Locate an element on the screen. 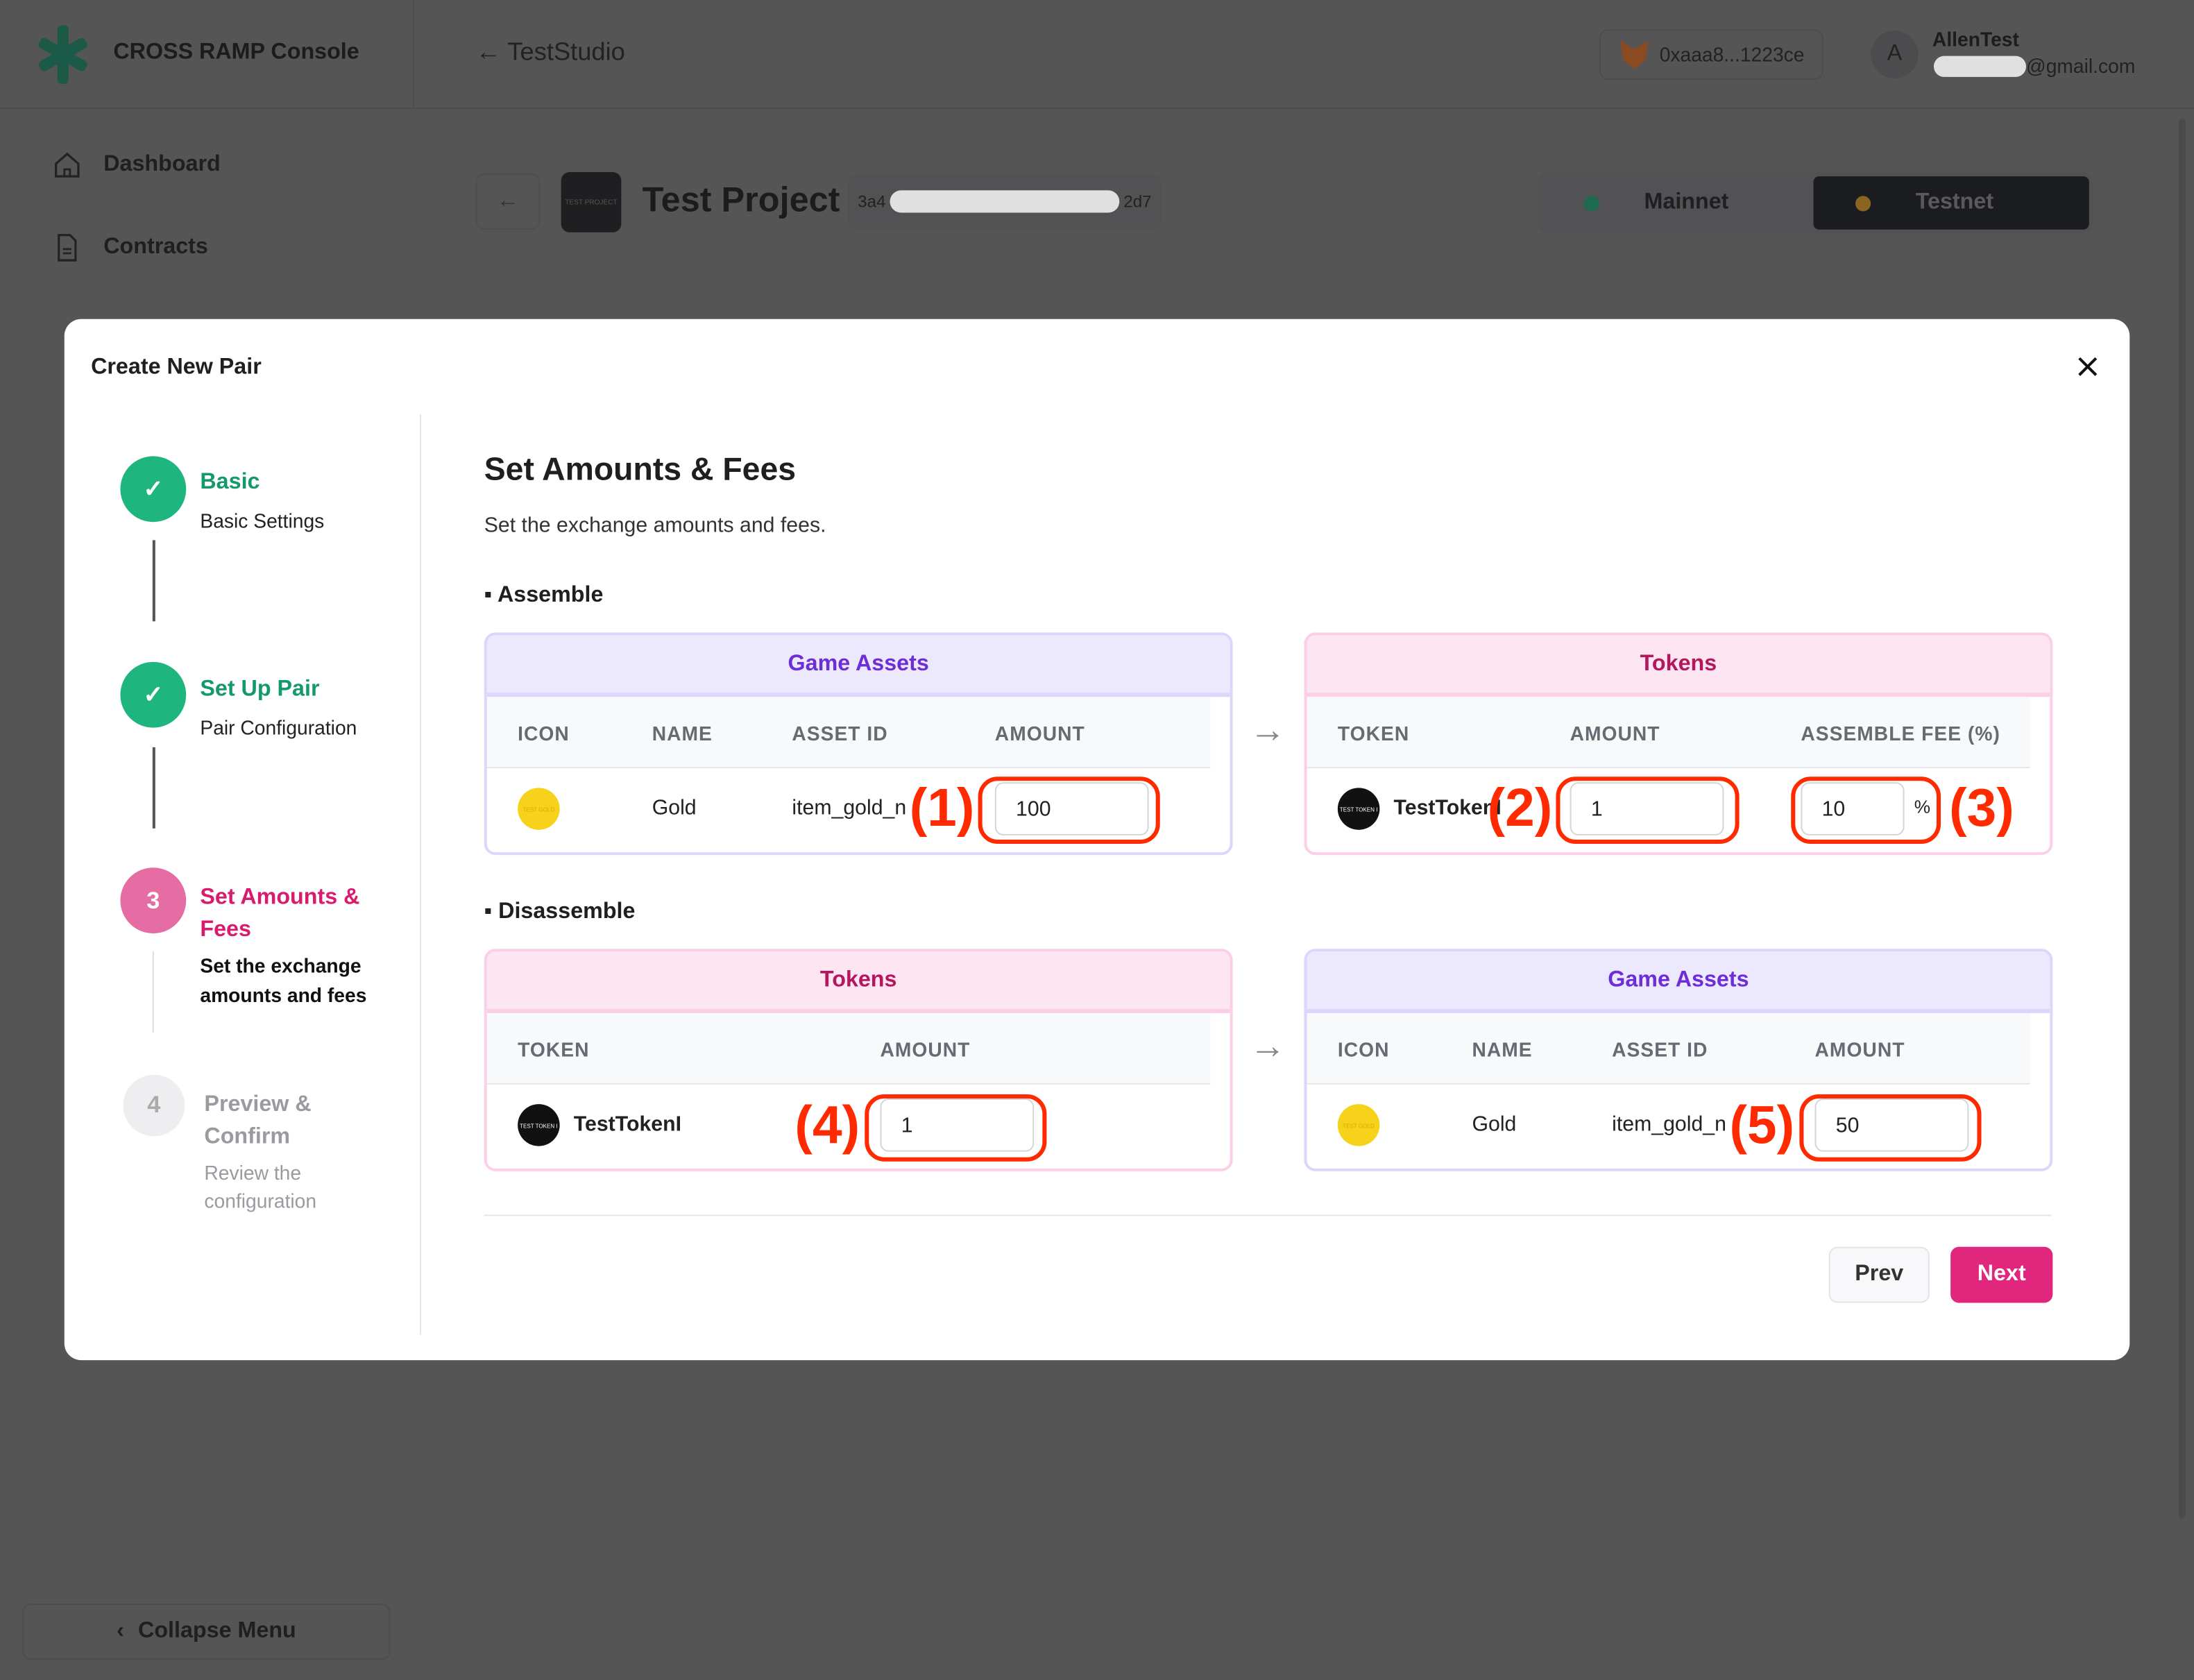  scrollbar is located at coordinates (2182, 819).